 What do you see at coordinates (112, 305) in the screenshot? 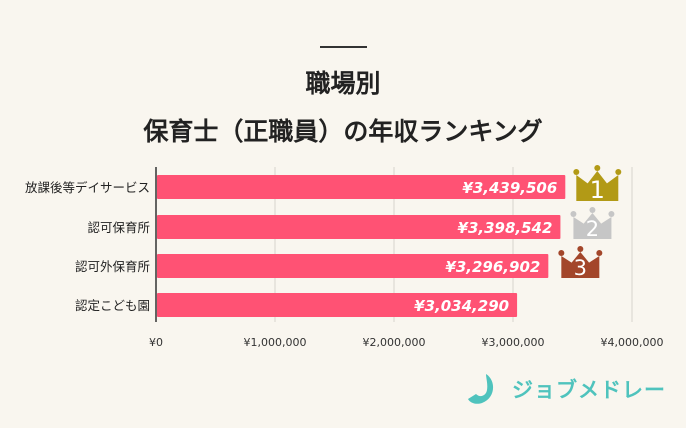
I see `category-label: 認定こども園` at bounding box center [112, 305].